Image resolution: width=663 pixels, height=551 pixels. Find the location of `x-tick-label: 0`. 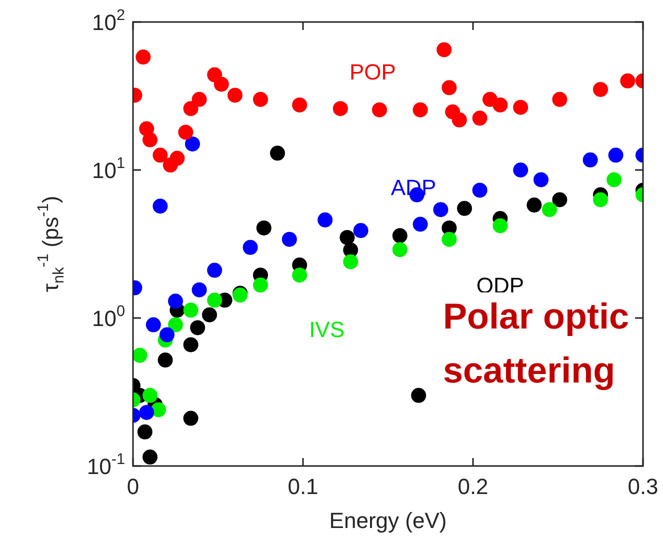

x-tick-label: 0 is located at coordinates (133, 486).